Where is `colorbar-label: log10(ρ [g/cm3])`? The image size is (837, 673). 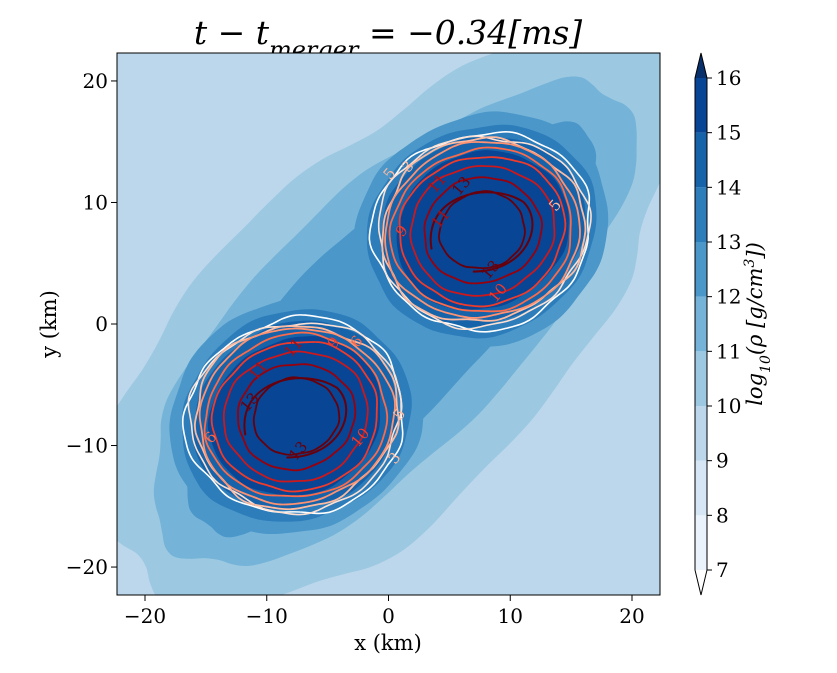
colorbar-label: log10(ρ [g/cm3]) is located at coordinates (758, 324).